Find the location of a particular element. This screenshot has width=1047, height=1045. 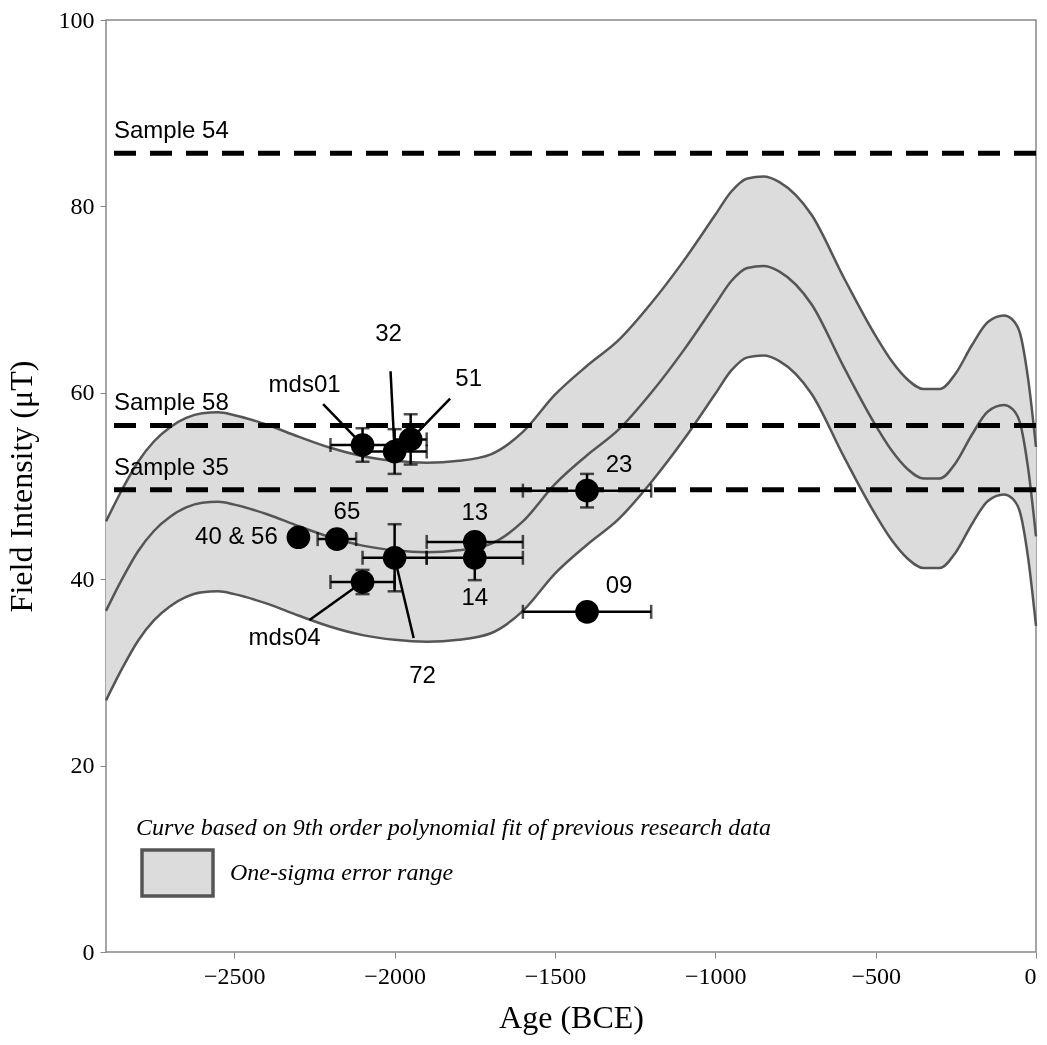

y-tick-label: 20 is located at coordinates (82, 765).